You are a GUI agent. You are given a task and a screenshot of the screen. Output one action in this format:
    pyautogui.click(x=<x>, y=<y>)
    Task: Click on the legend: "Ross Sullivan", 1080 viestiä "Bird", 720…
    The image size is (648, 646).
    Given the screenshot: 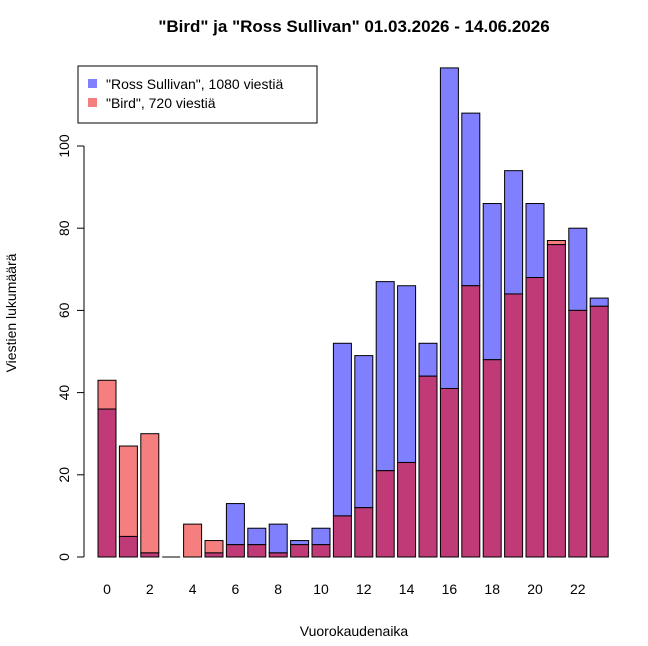 What is the action you would take?
    pyautogui.click(x=197, y=94)
    